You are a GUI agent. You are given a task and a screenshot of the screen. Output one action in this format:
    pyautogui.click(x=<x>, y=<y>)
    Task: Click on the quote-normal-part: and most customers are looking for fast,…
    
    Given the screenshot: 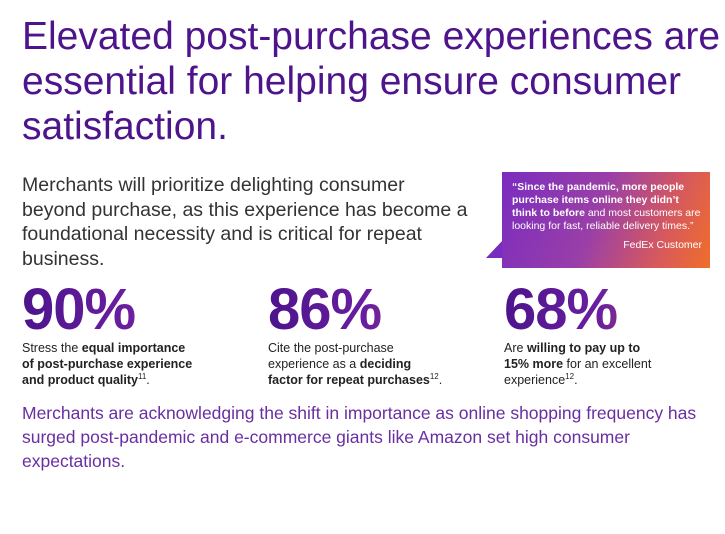 What is the action you would take?
    pyautogui.click(x=606, y=219)
    